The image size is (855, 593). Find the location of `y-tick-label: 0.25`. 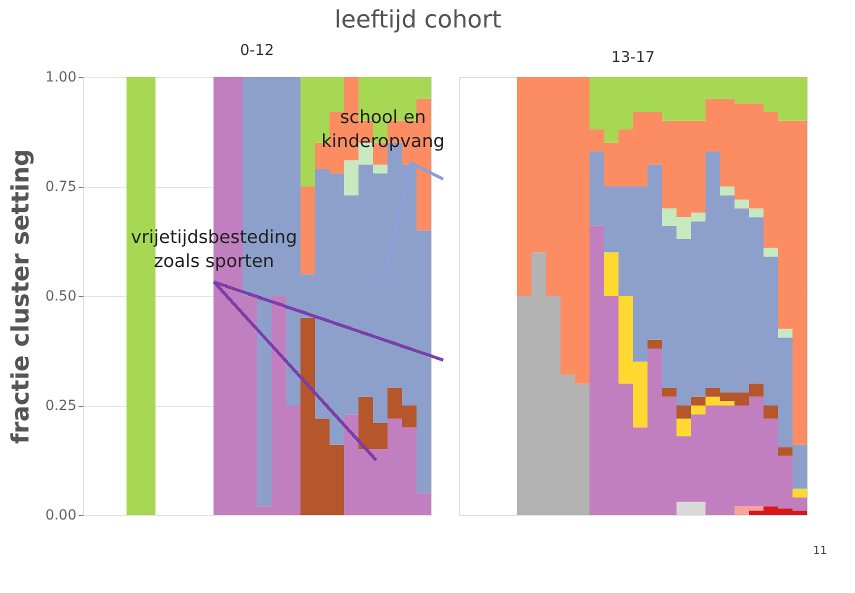

y-tick-label: 0.25 is located at coordinates (60, 406).